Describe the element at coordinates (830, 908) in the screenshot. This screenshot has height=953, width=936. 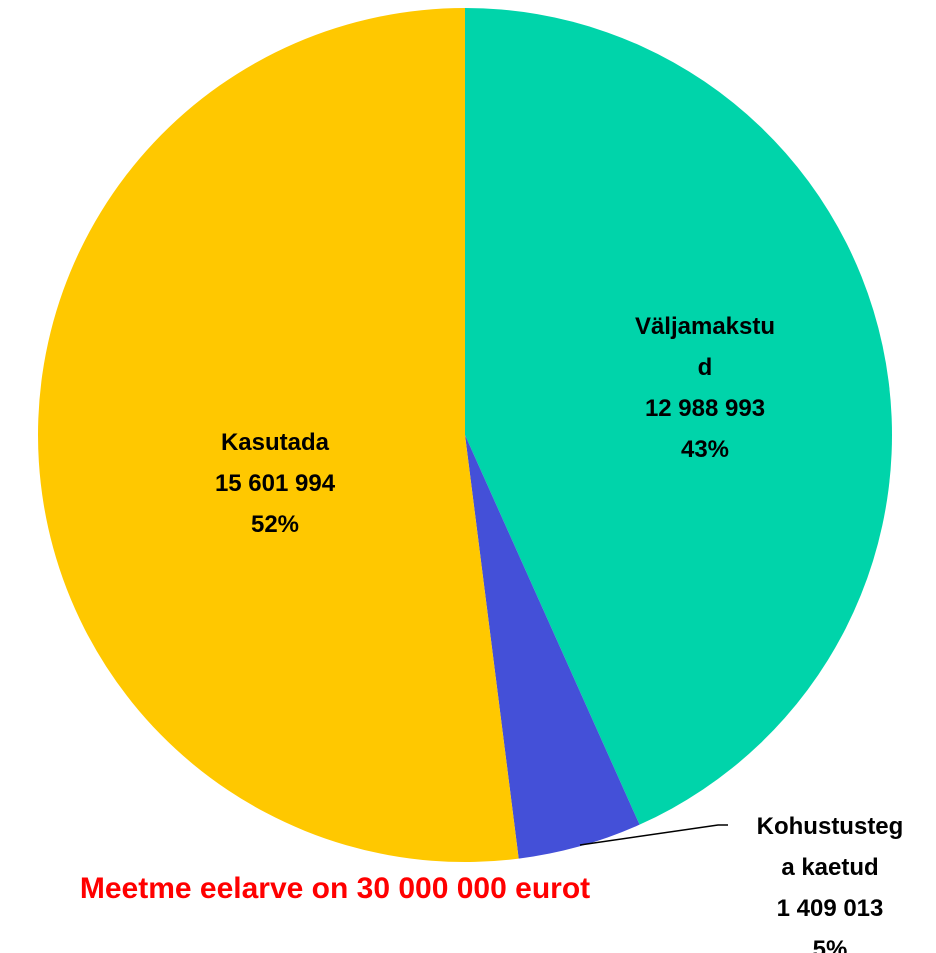
I see `value-label: 1 409 013` at that location.